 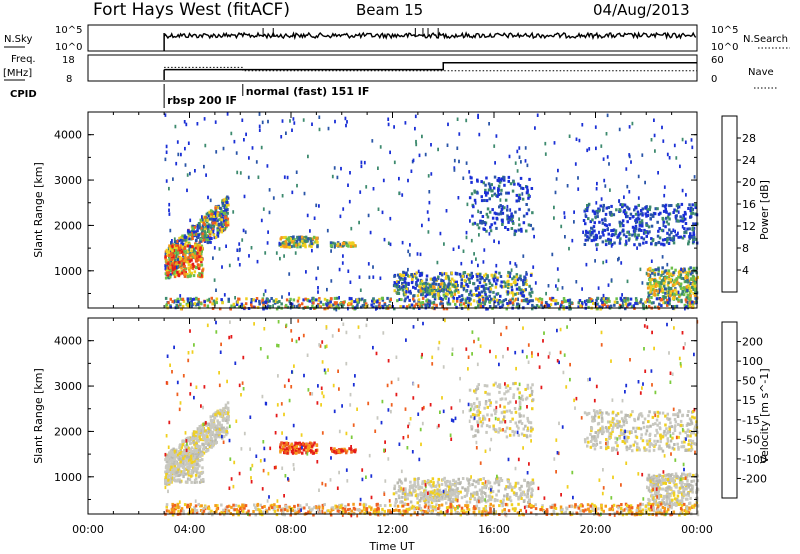 I want to click on cpid-row: CPID rbsp 200 IF normal (fast) 151 IF, so click(x=189, y=96).